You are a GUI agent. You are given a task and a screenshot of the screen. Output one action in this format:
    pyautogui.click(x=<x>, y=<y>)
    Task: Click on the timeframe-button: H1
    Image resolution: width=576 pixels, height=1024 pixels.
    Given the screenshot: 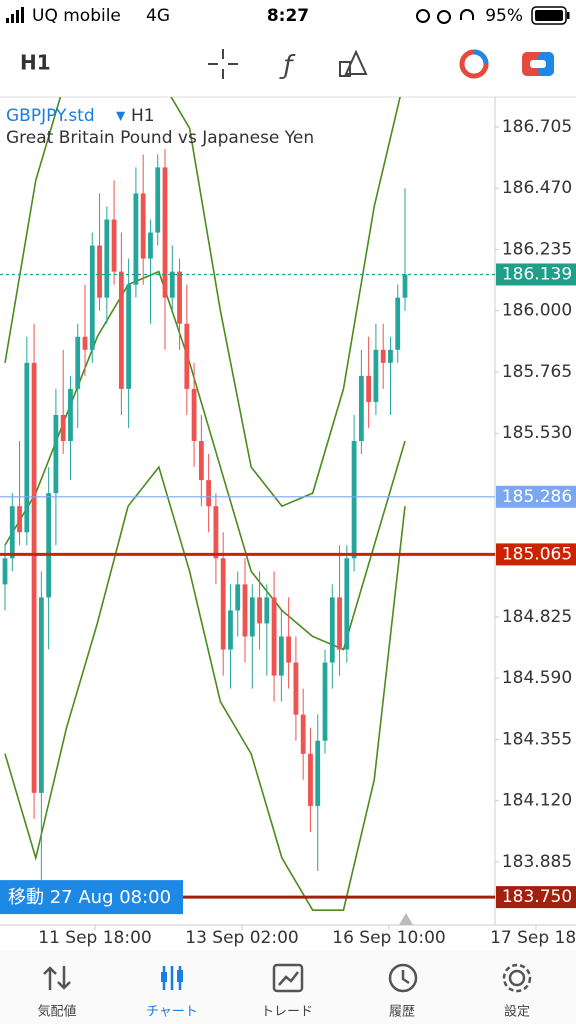 What is the action you would take?
    pyautogui.click(x=35, y=63)
    